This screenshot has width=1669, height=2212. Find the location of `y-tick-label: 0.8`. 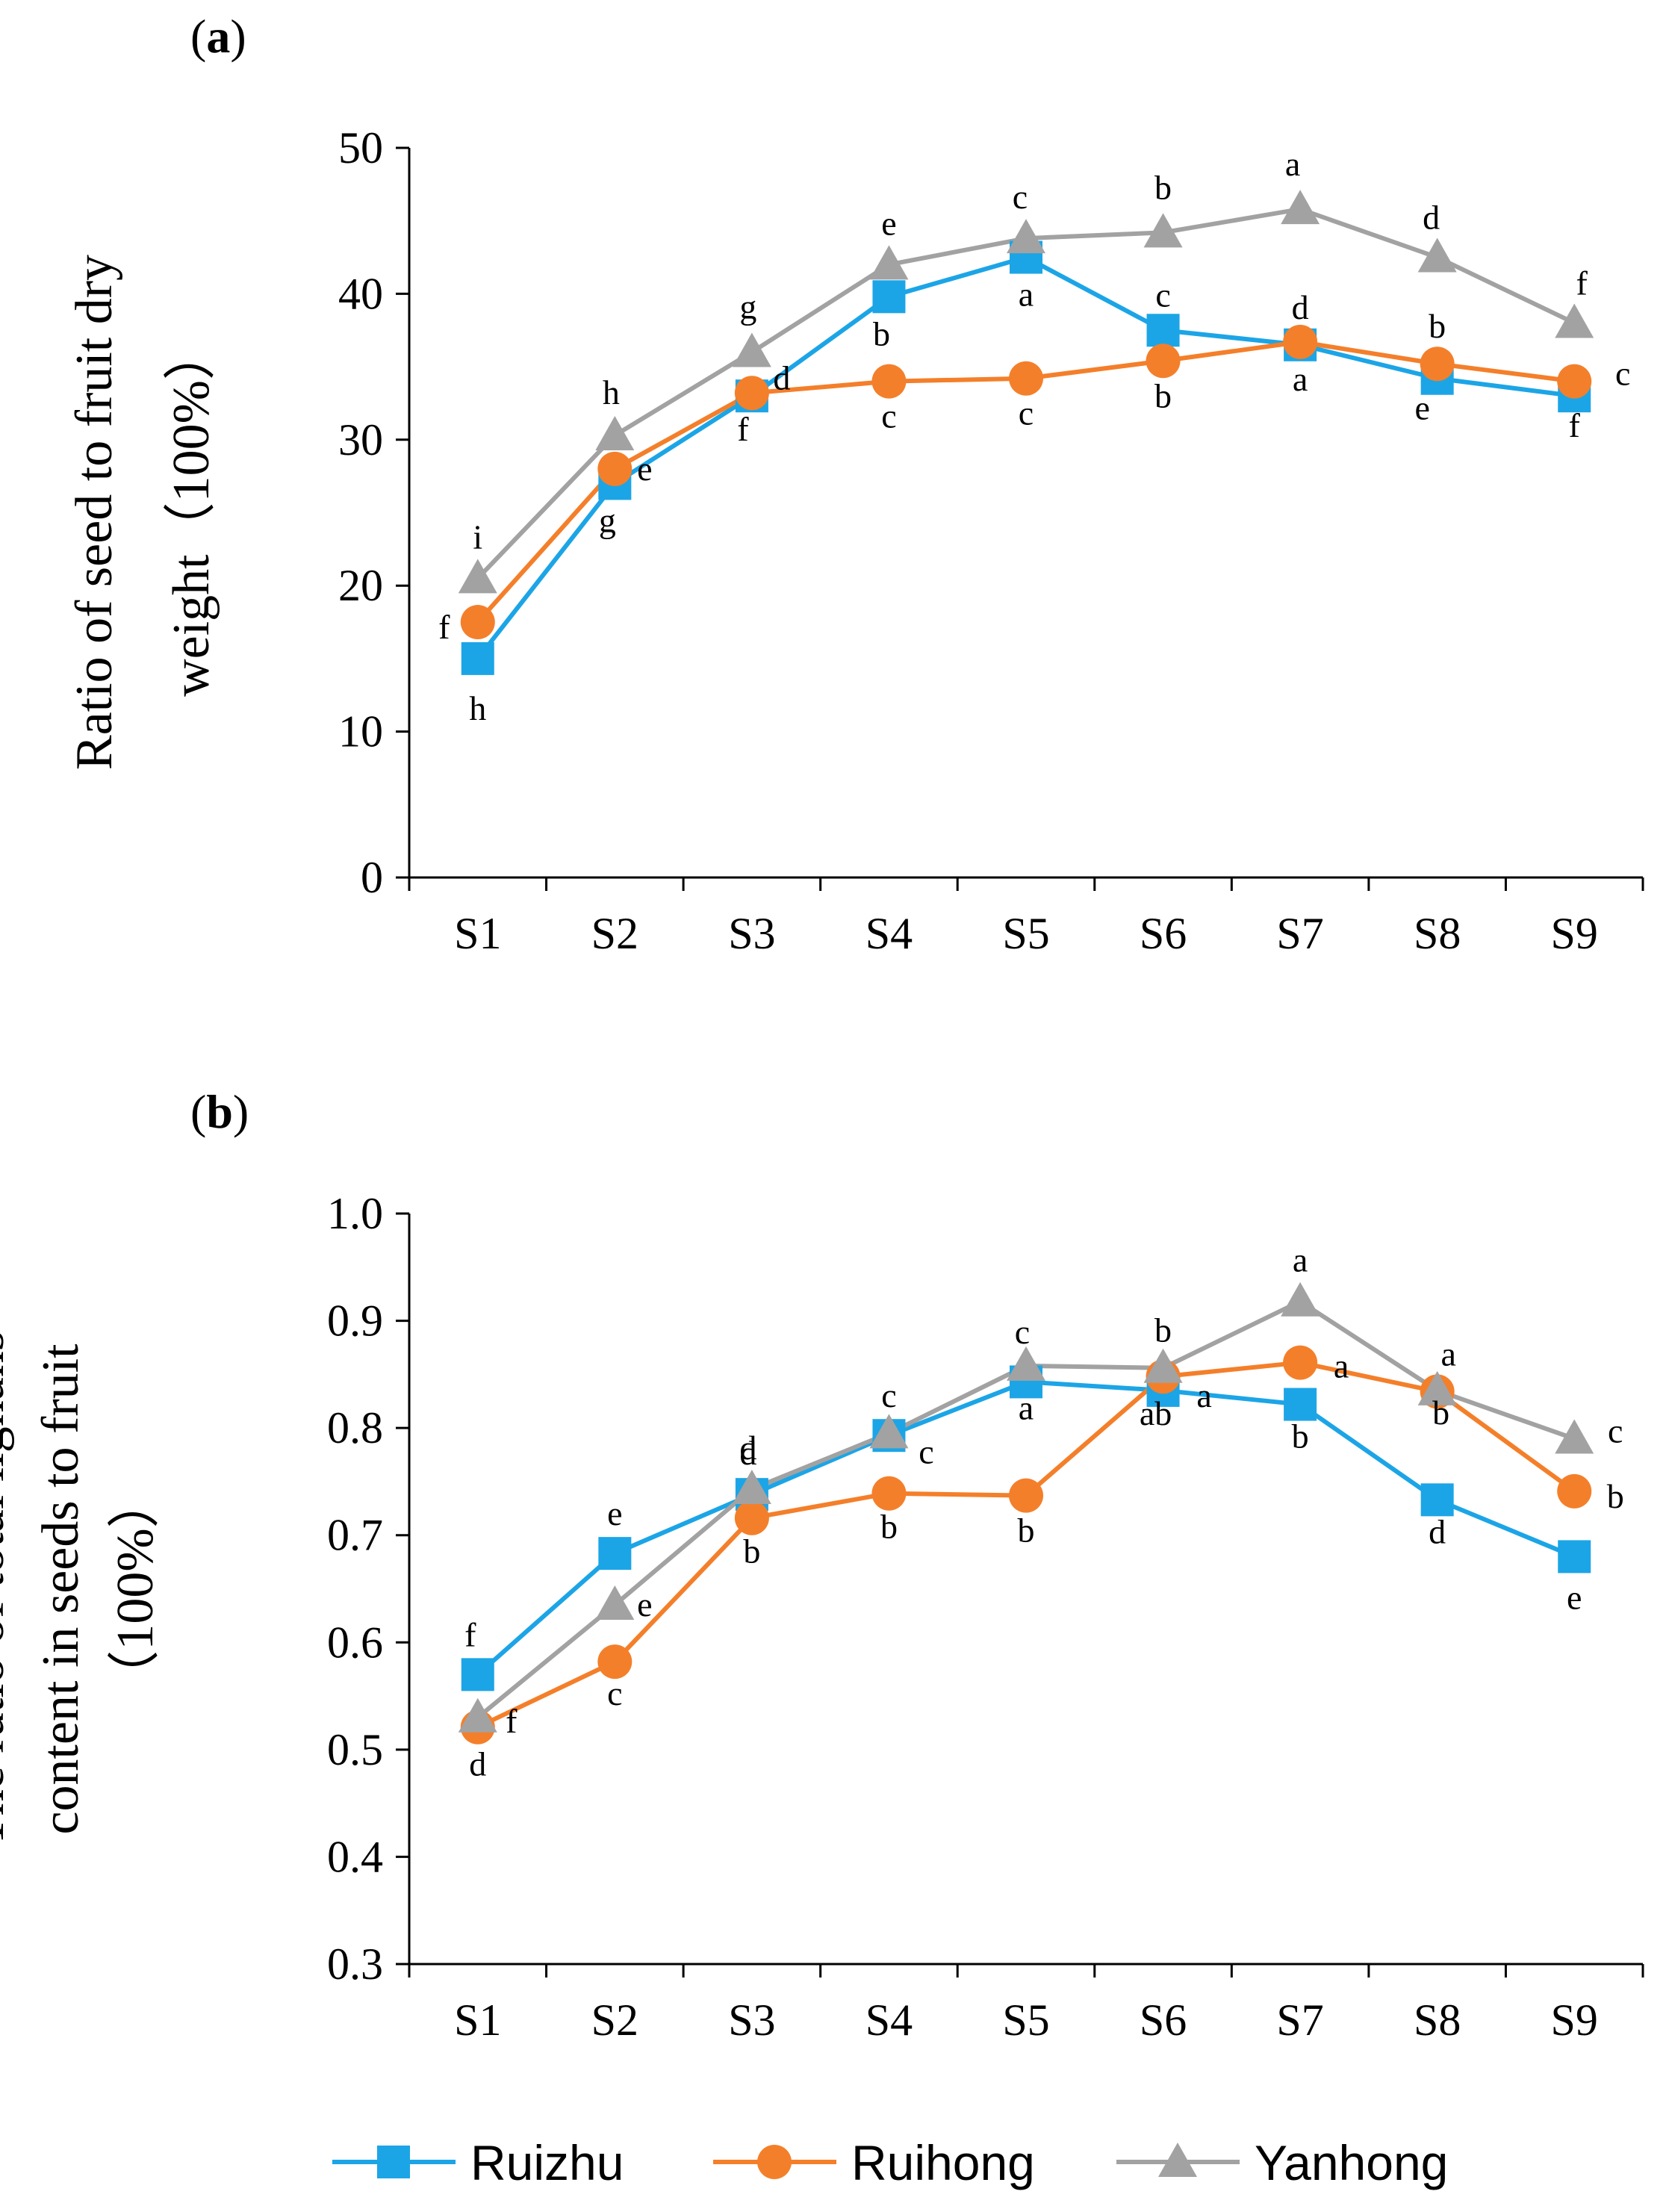

y-tick-label: 0.8 is located at coordinates (355, 1428).